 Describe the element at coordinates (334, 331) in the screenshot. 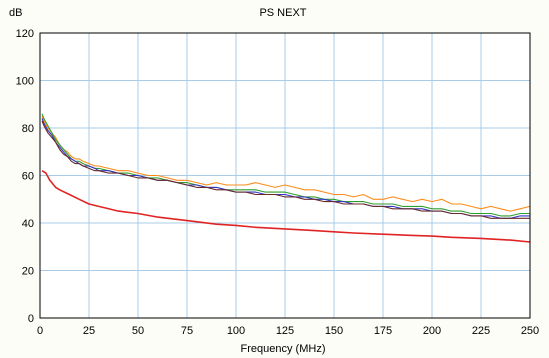

I see `x-tick-label: 150` at that location.